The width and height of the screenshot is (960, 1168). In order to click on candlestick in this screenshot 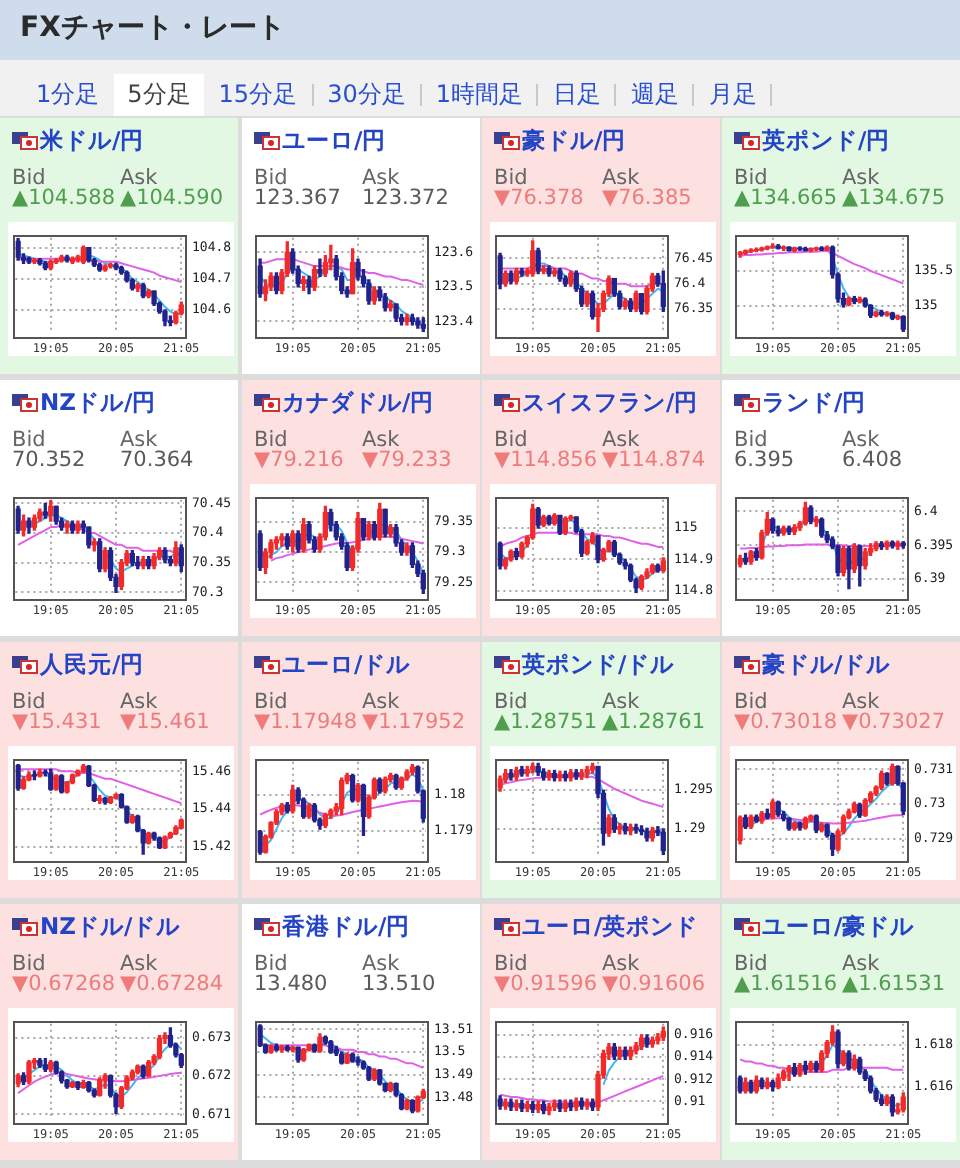, I will do `click(898, 545)`.